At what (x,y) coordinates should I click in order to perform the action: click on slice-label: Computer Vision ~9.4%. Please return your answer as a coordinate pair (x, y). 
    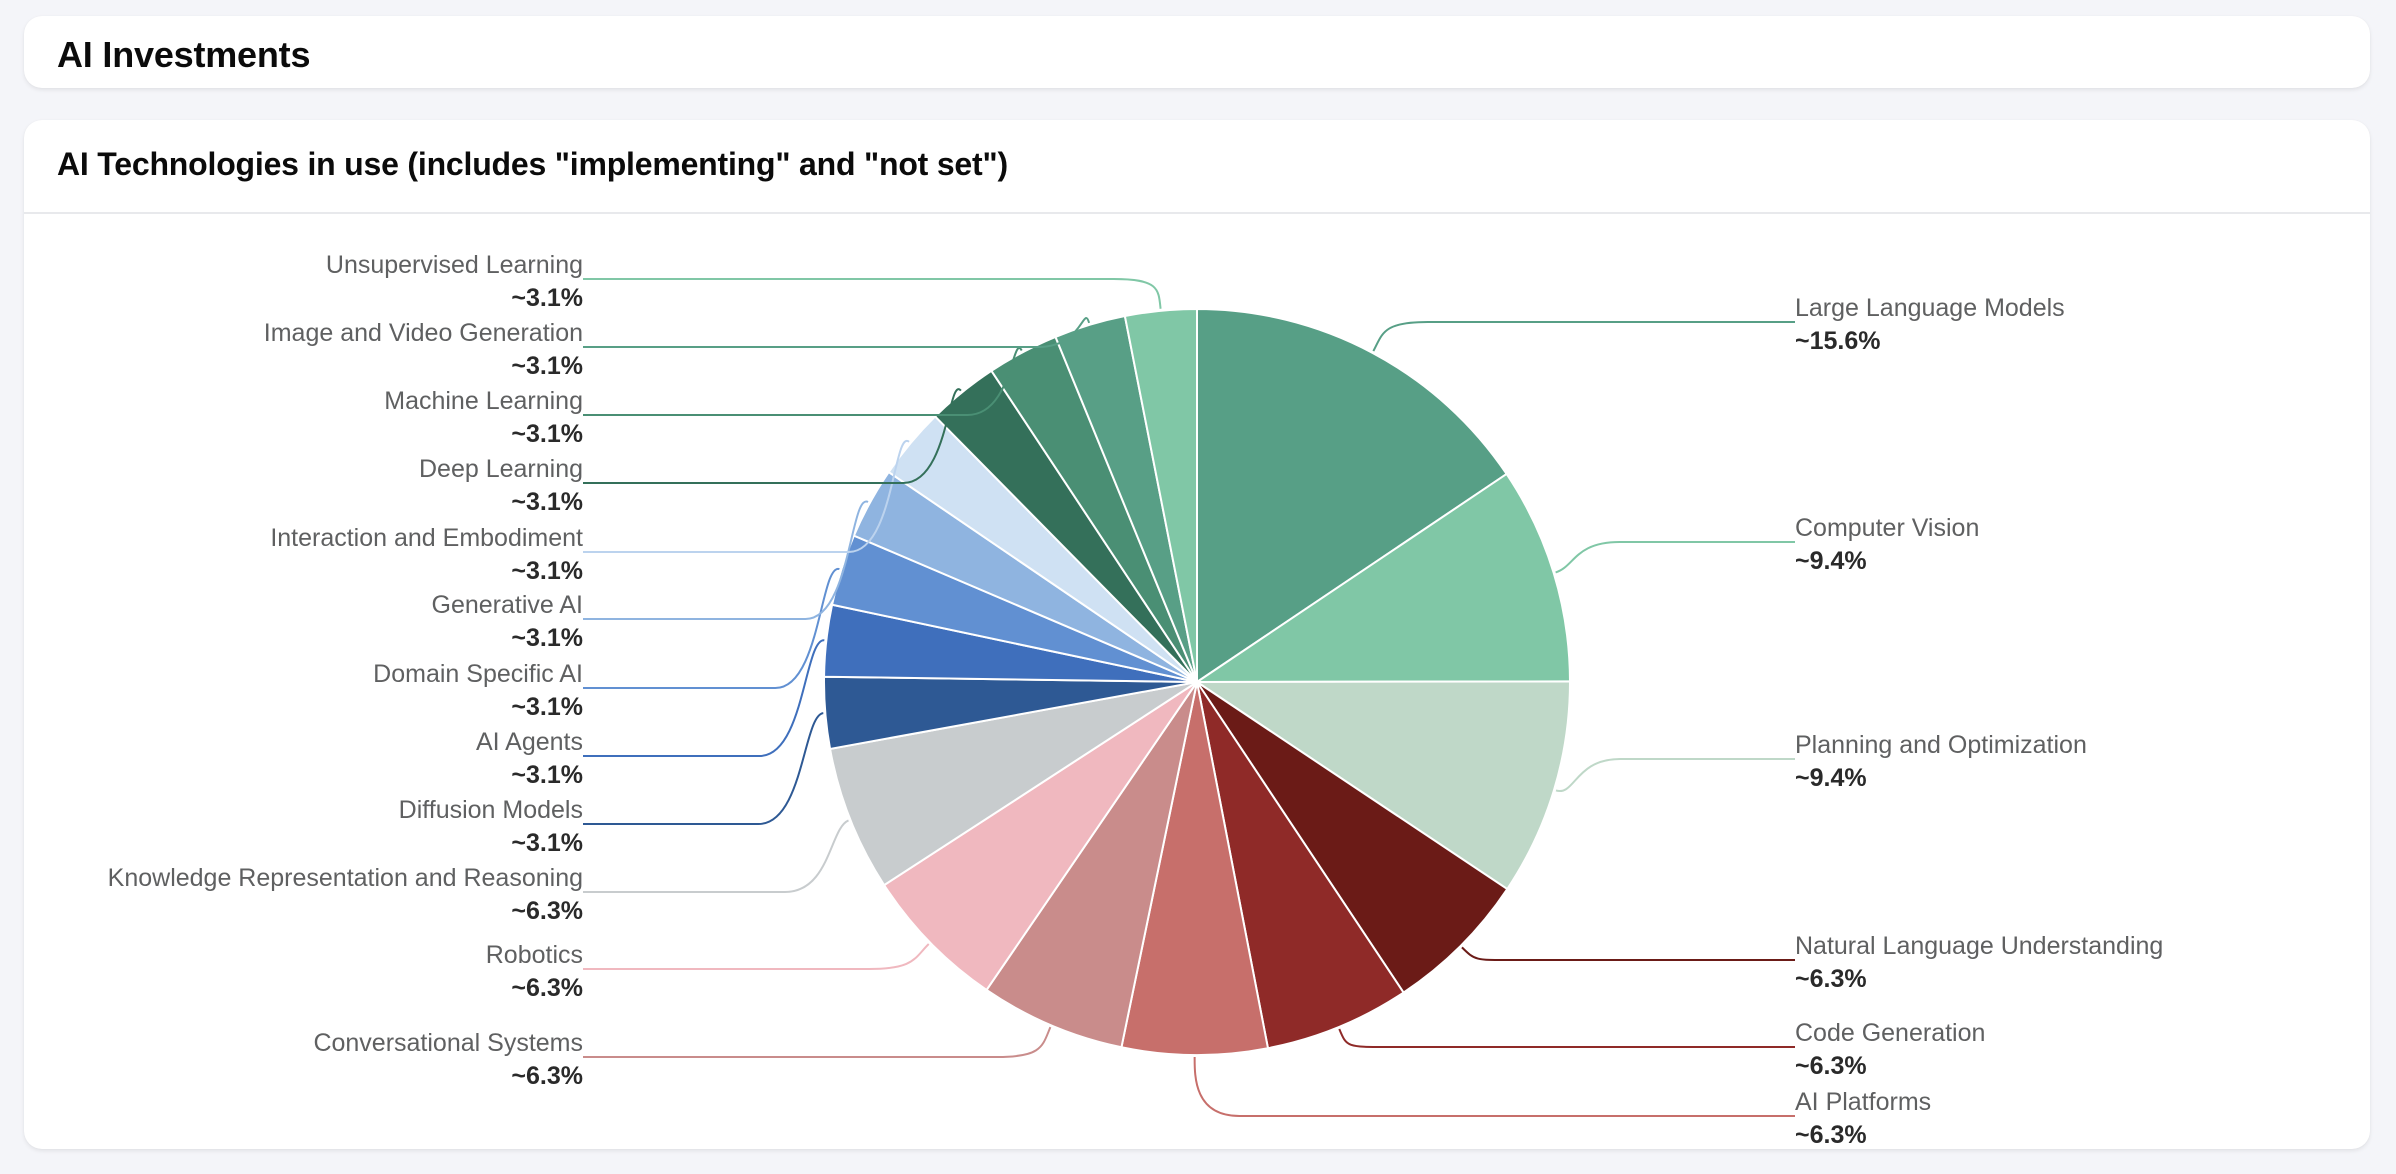
    Looking at the image, I should click on (1887, 545).